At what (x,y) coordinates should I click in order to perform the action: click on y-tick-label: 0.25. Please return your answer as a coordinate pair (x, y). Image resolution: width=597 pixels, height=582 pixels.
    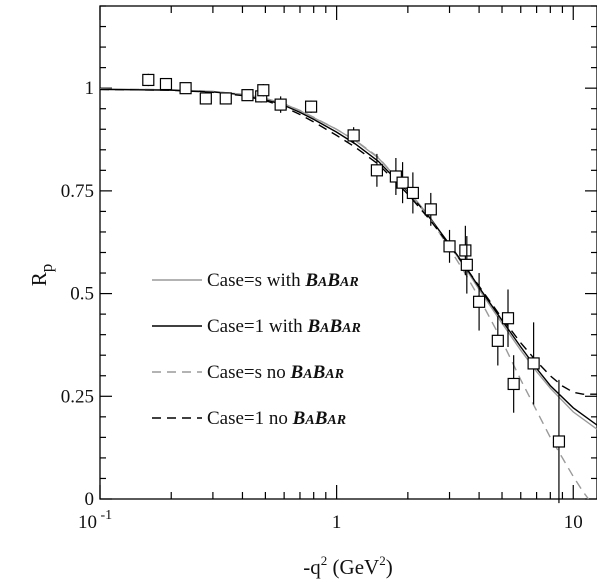
    Looking at the image, I should click on (77, 396).